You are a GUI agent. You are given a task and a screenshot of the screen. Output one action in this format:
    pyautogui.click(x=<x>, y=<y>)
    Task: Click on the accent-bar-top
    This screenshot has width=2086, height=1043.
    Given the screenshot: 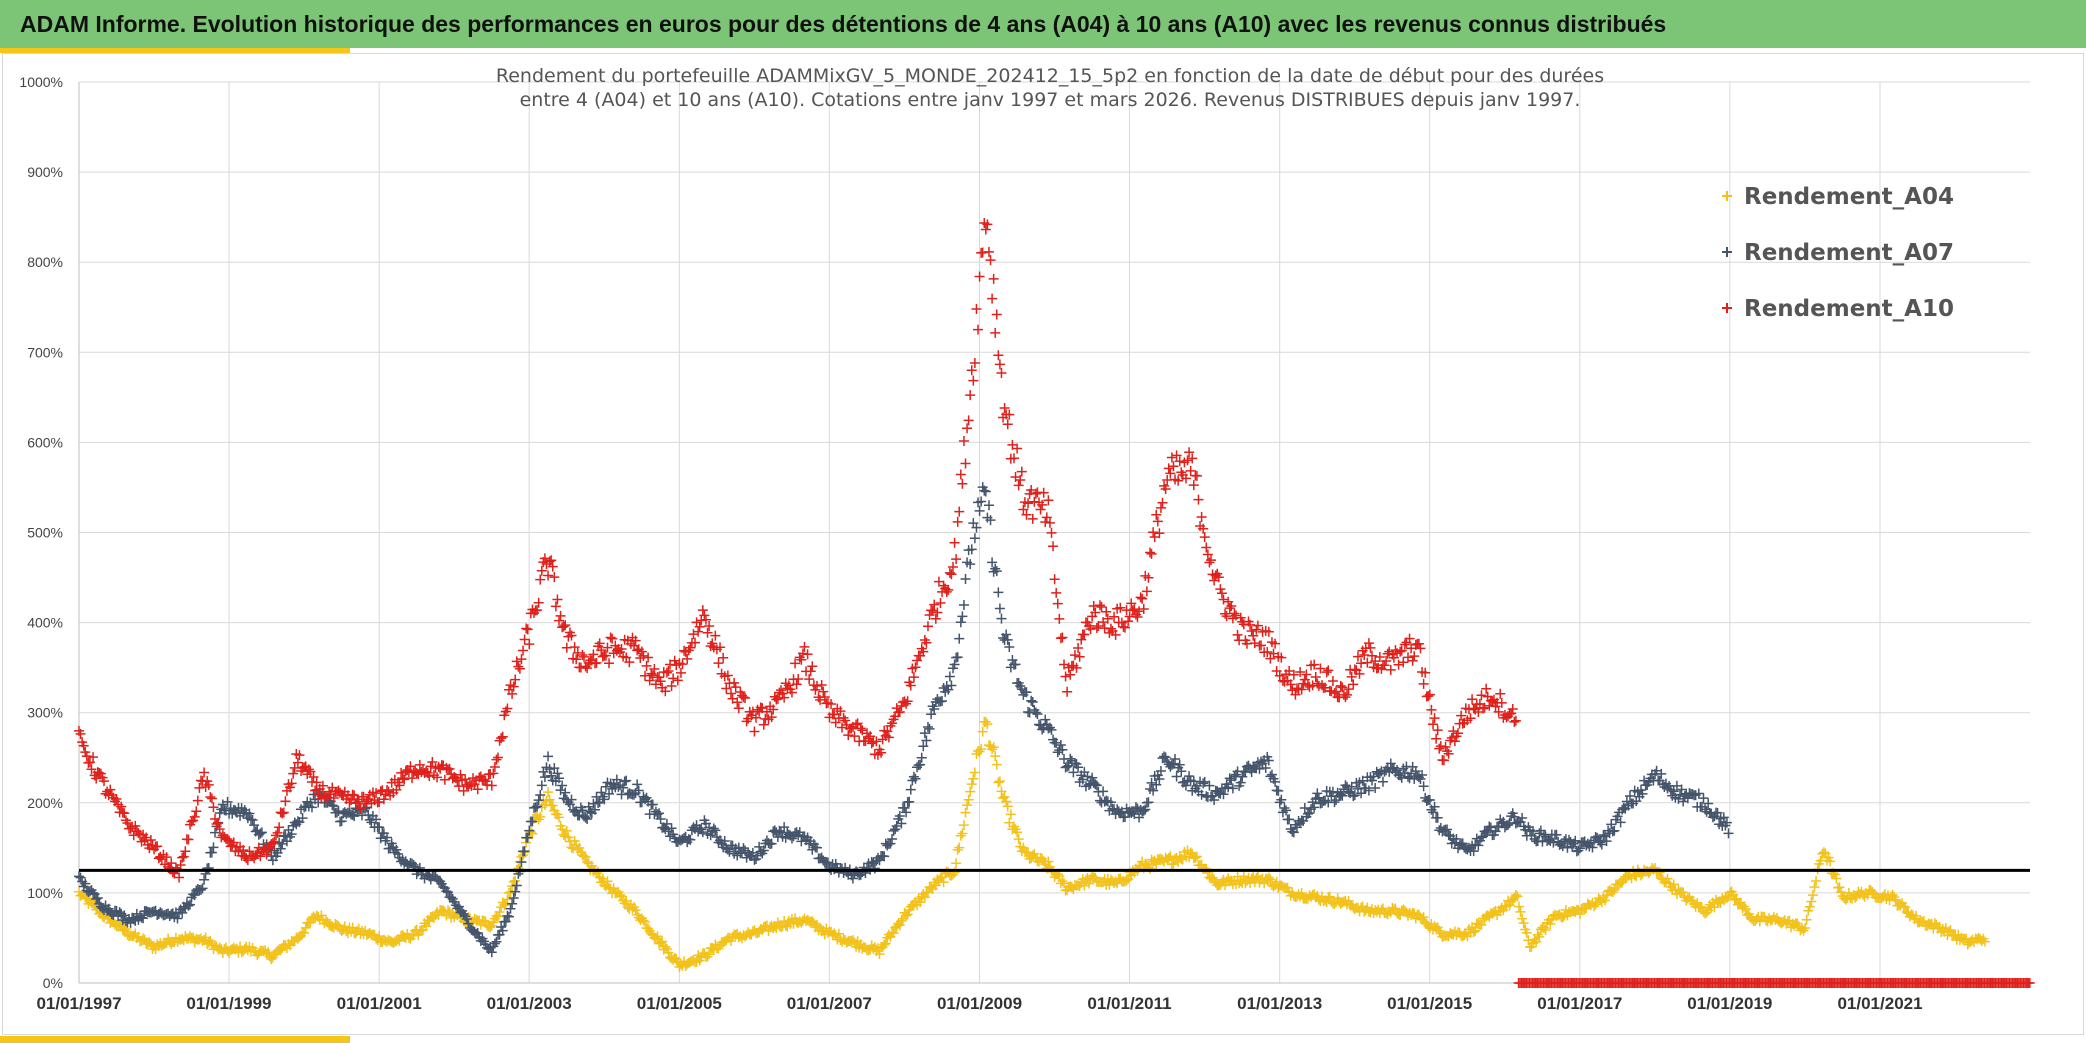 What is the action you would take?
    pyautogui.click(x=175, y=50)
    